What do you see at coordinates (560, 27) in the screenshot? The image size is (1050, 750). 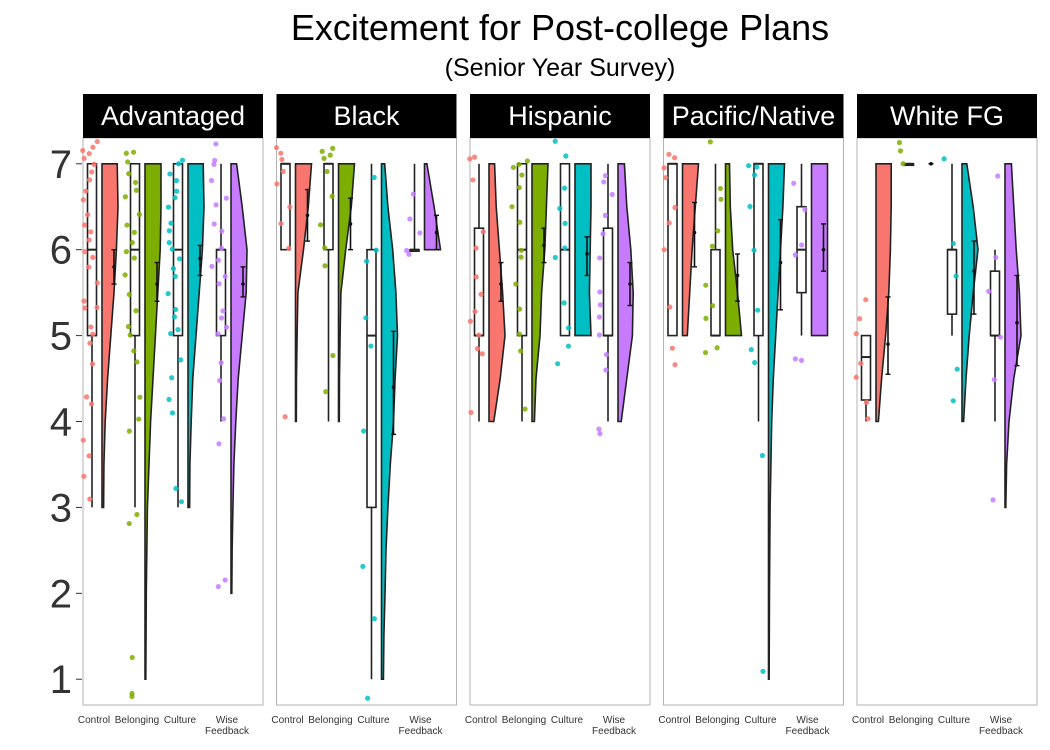 I see `chart-title: Excitement for Post-college Plans` at bounding box center [560, 27].